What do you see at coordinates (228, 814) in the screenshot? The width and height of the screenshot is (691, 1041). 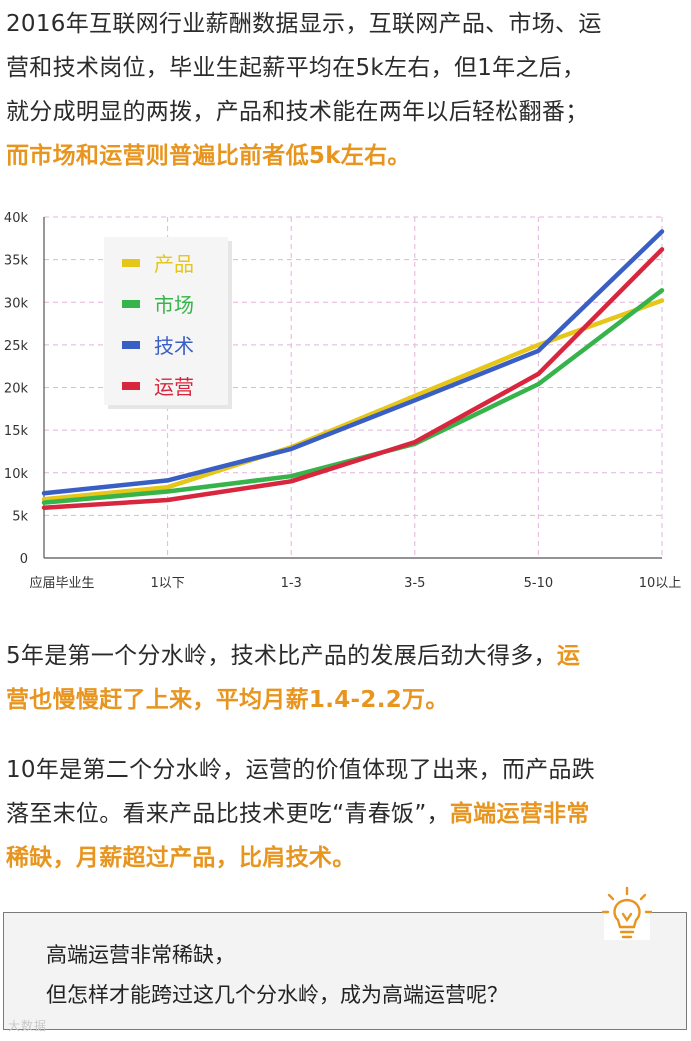 I see `section3-line-2: 落至末位。看来产品比技术更吃“青春饭”，` at bounding box center [228, 814].